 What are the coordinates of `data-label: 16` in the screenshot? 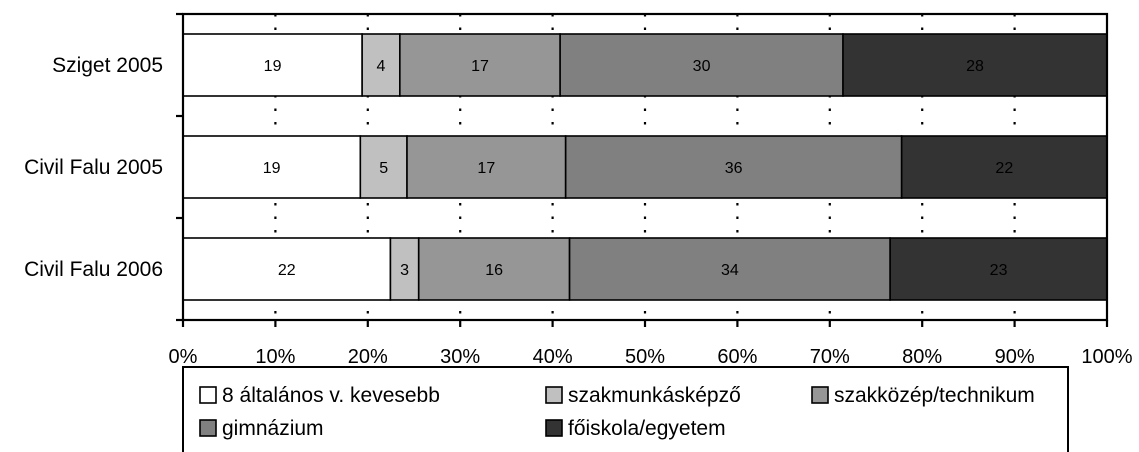 It's located at (494, 270).